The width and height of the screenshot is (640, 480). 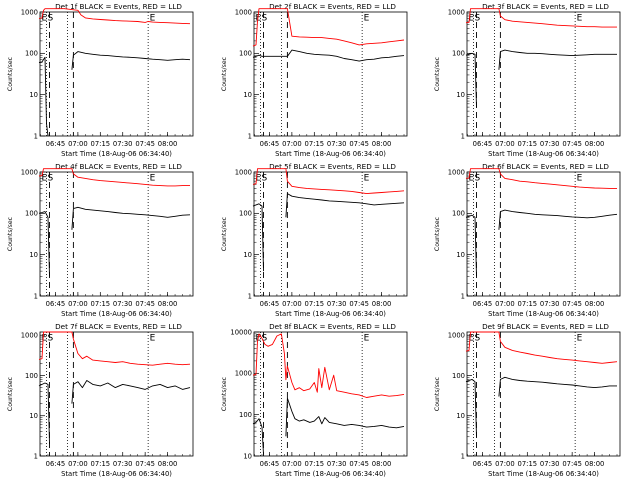 What do you see at coordinates (545, 326) in the screenshot?
I see `chart-title: Det 9f BLACK = Events, RED = LLD` at bounding box center [545, 326].